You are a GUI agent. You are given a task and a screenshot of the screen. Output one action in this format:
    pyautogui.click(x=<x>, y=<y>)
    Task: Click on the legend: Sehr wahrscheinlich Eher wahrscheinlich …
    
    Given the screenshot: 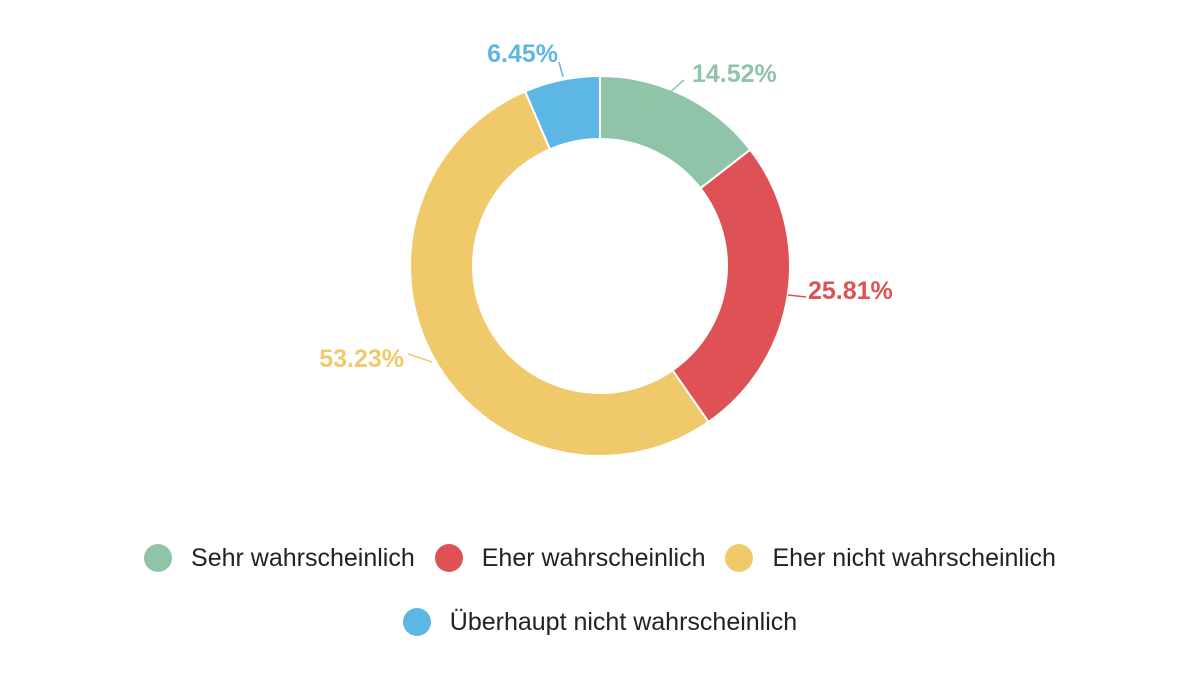 What is the action you would take?
    pyautogui.click(x=600, y=590)
    